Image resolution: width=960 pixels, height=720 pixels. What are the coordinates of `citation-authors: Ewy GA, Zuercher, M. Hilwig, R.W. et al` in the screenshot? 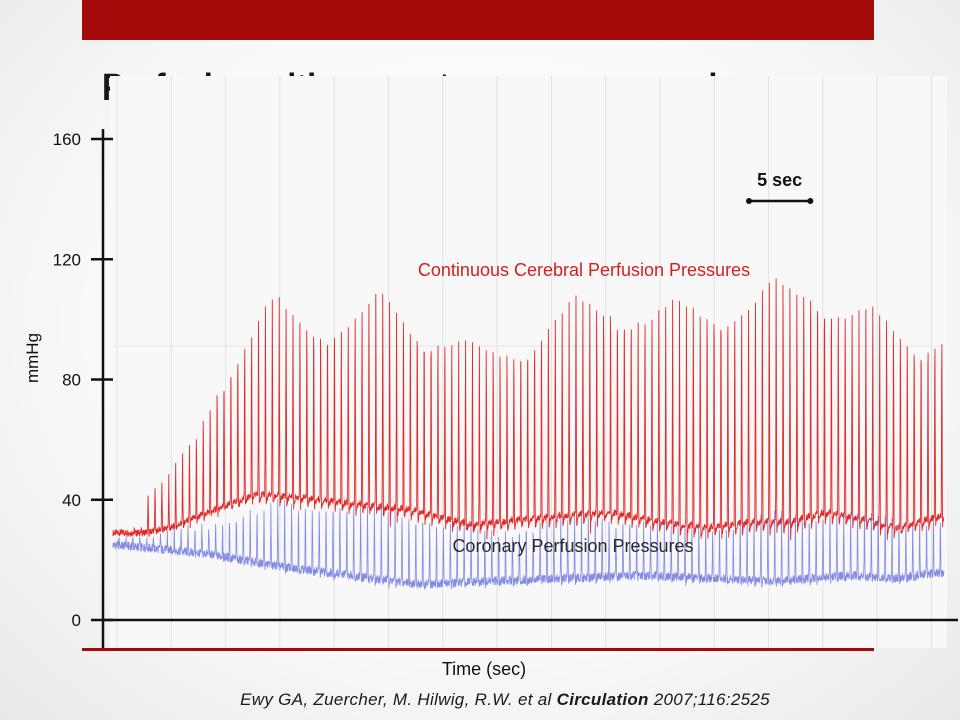 It's located at (398, 699).